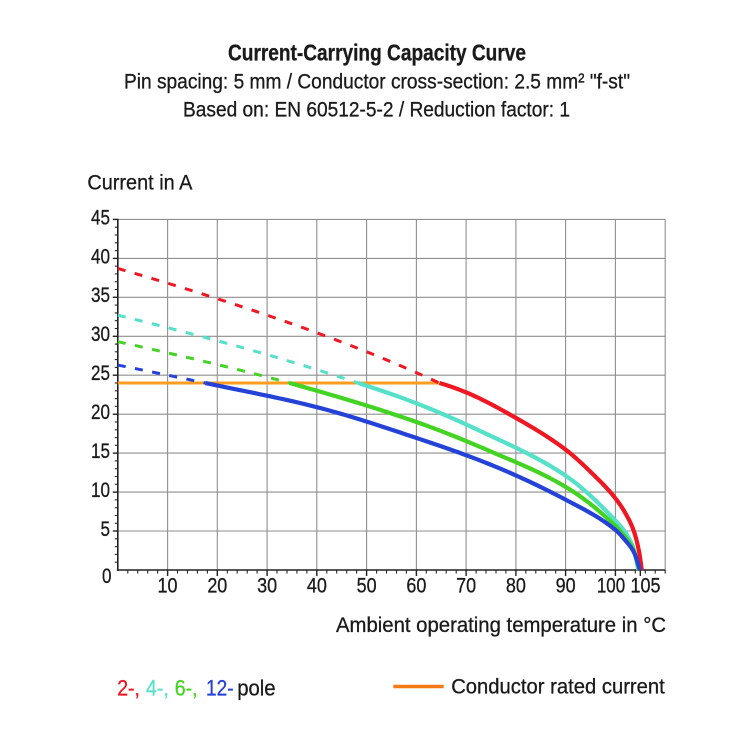  Describe the element at coordinates (516, 586) in the screenshot. I see `svg-text: 80` at that location.